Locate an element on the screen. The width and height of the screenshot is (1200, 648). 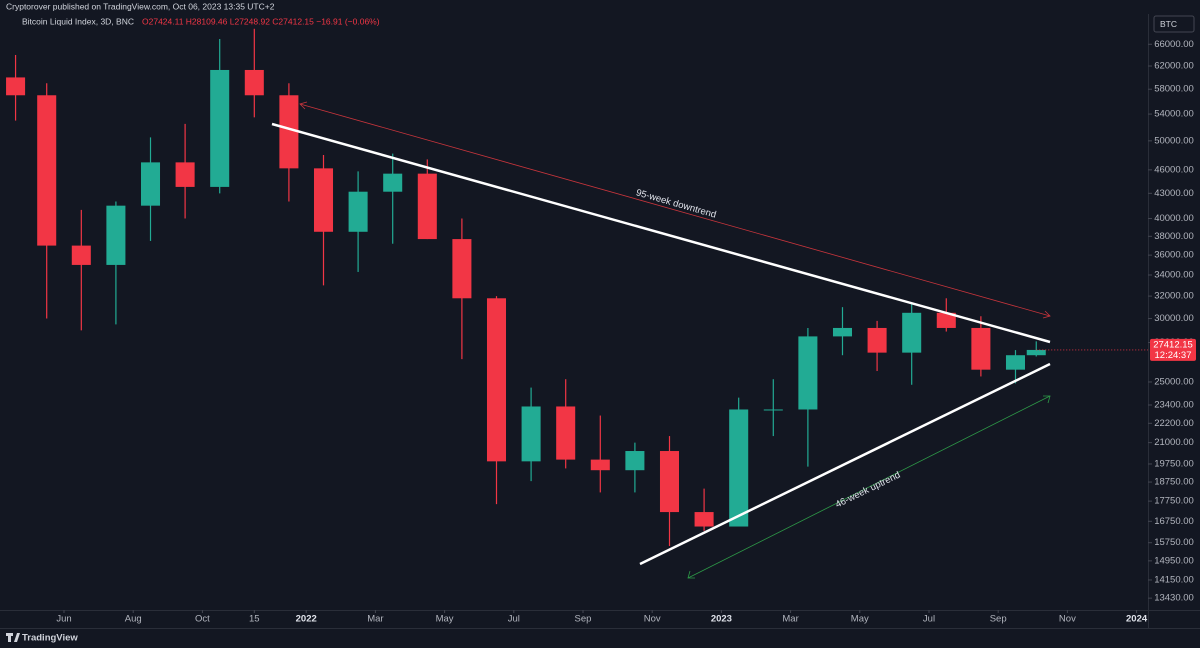
uptrend-line is located at coordinates (845, 464).